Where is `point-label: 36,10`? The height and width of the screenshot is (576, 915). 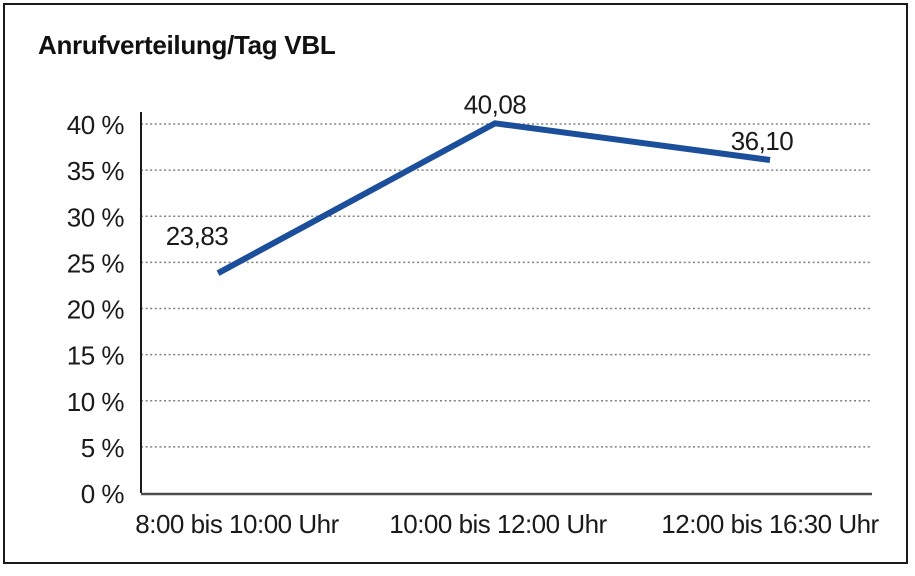
point-label: 36,10 is located at coordinates (762, 141).